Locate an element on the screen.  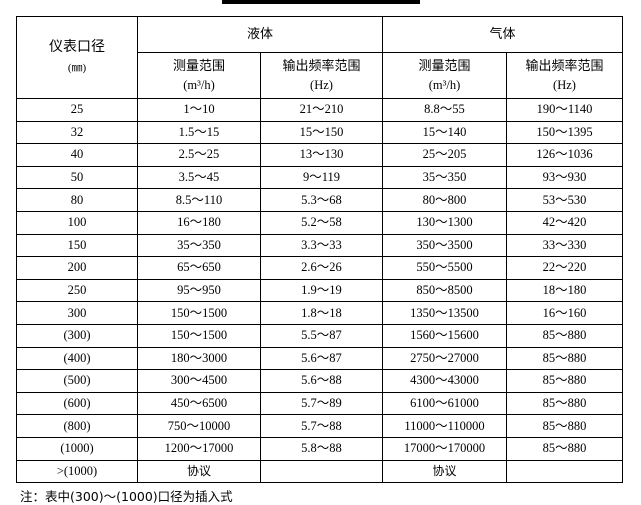
liquid-measure-range-cell: 150～1500 is located at coordinates (199, 335).